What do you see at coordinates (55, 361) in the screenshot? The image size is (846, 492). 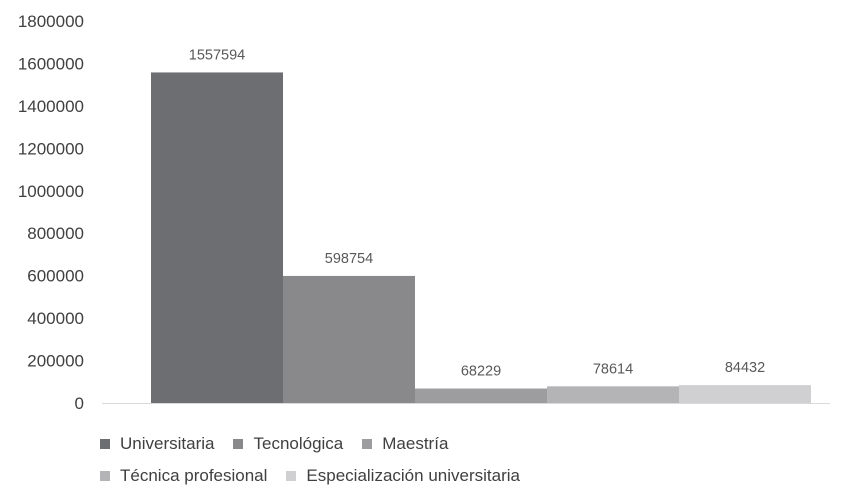 I see `y-tick-label: 200000` at bounding box center [55, 361].